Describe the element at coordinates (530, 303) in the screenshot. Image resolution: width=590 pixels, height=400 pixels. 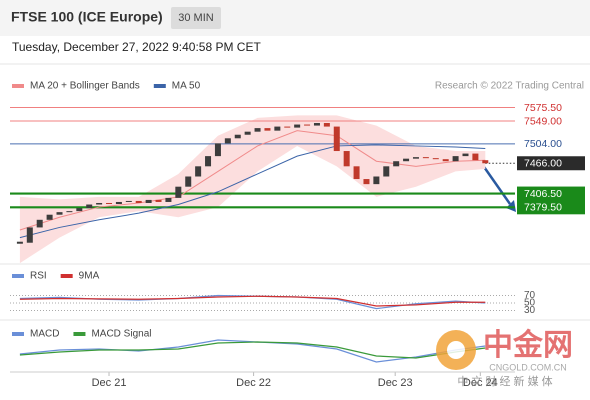
I see `y-tick-label: 50` at that location.